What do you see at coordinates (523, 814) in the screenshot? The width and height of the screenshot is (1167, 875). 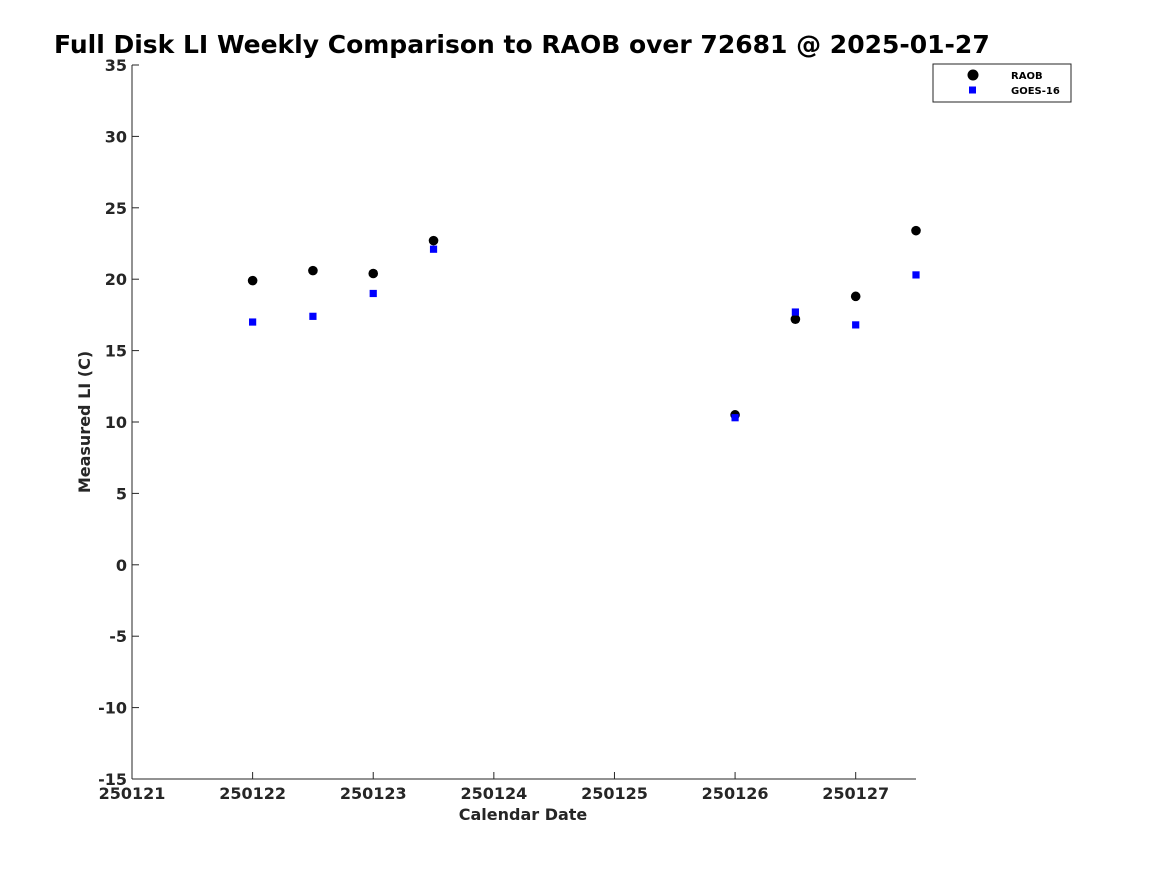 I see `x-axis-label: Calendar Date` at bounding box center [523, 814].